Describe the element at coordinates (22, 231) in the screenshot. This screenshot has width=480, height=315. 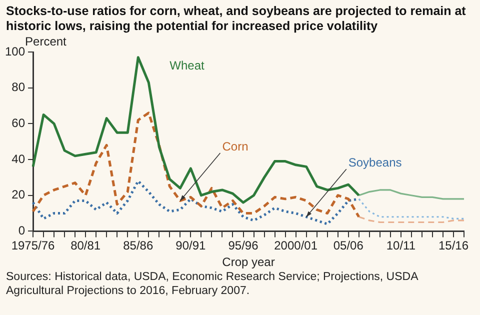
I see `y-tick-label: 0` at that location.